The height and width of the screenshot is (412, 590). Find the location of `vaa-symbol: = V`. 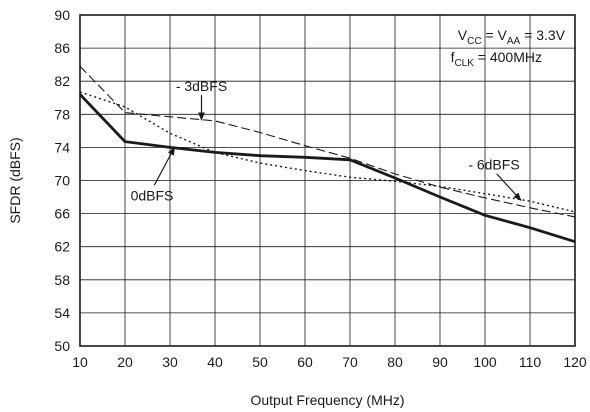

vaa-symbol: = V is located at coordinates (495, 35).